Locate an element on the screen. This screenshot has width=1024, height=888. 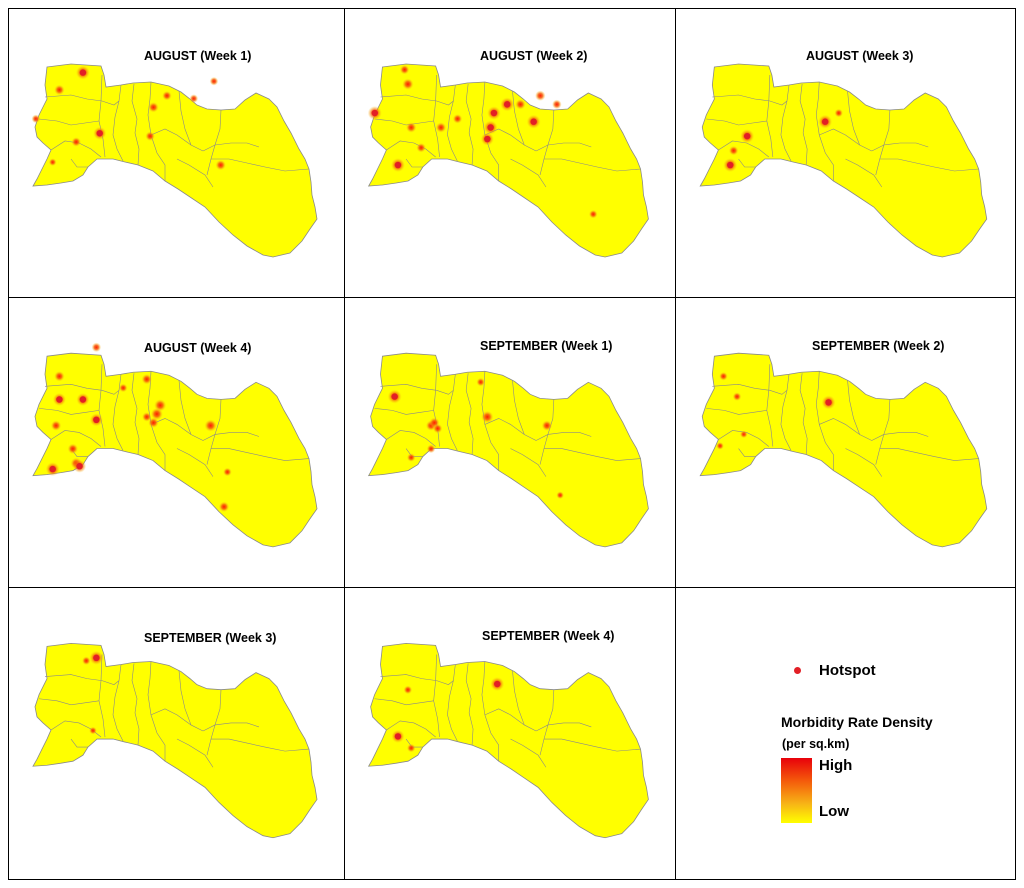
map-panel-aug-w4: AUGUST (Week 4) is located at coordinates (177, 443).